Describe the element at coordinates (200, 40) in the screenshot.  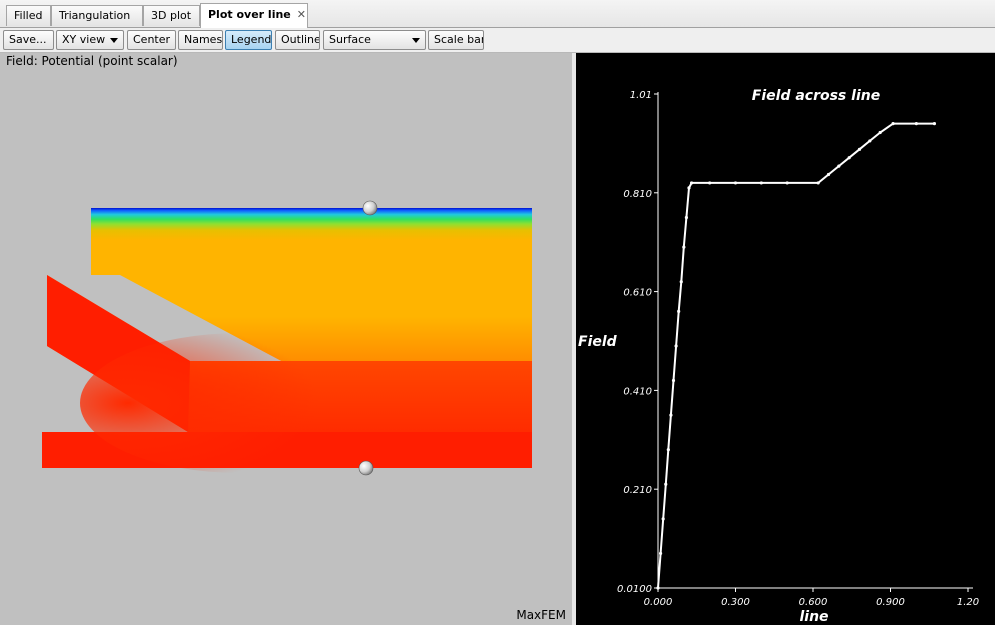
I see `names-button: Names` at that location.